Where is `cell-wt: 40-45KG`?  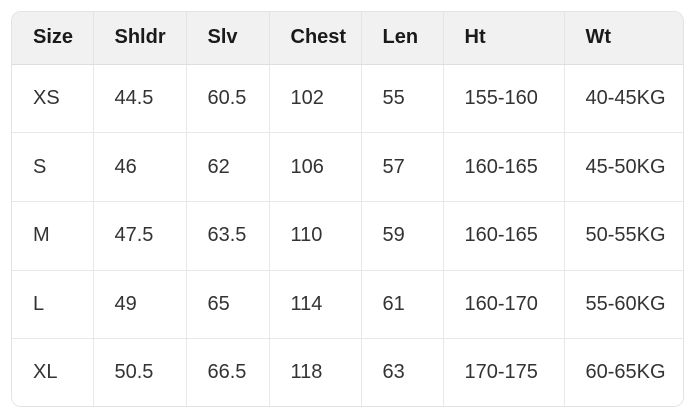 cell-wt: 40-45KG is located at coordinates (623, 98).